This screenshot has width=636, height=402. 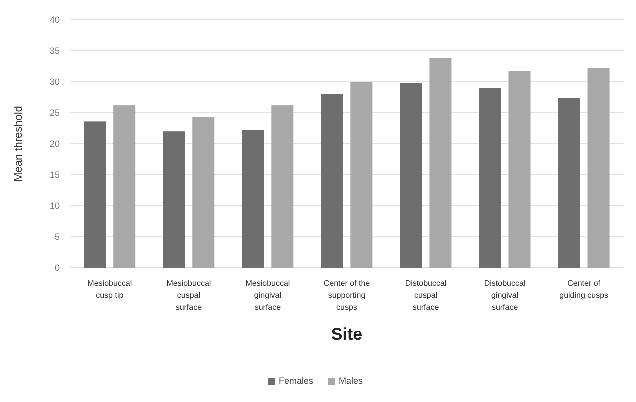 What do you see at coordinates (57, 267) in the screenshot?
I see `y-tick-label: 0` at bounding box center [57, 267].